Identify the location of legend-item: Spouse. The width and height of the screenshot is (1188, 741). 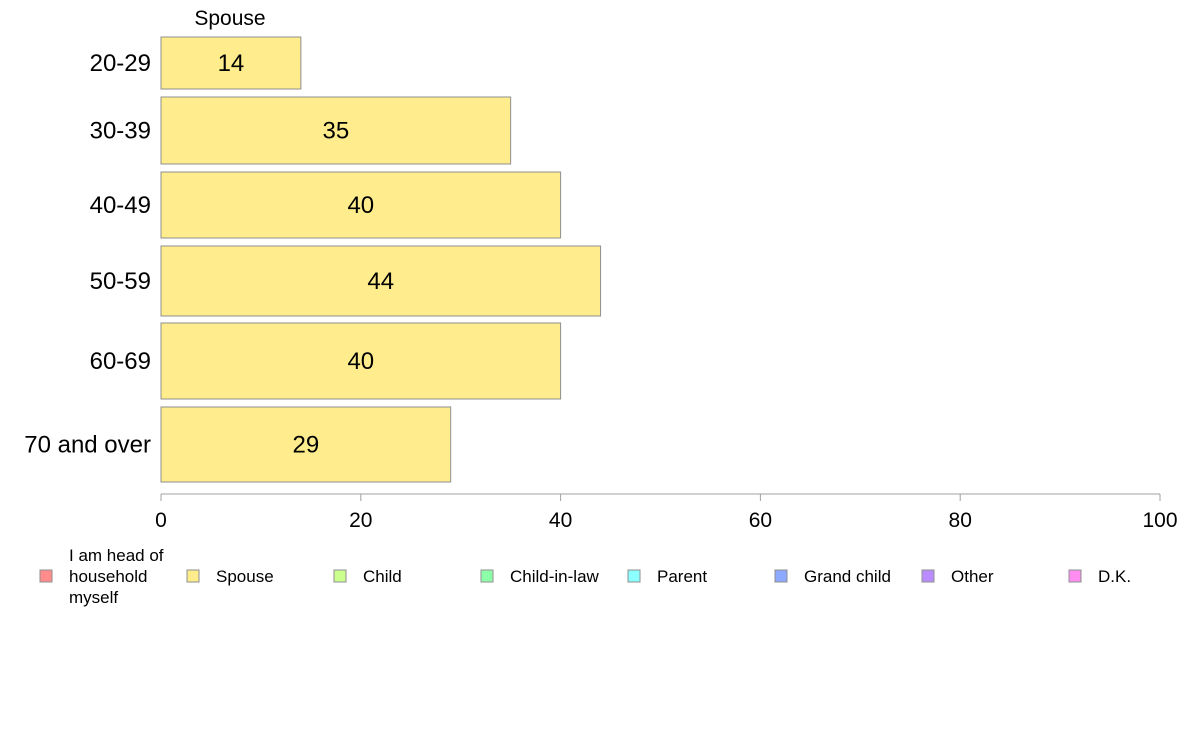
(230, 576).